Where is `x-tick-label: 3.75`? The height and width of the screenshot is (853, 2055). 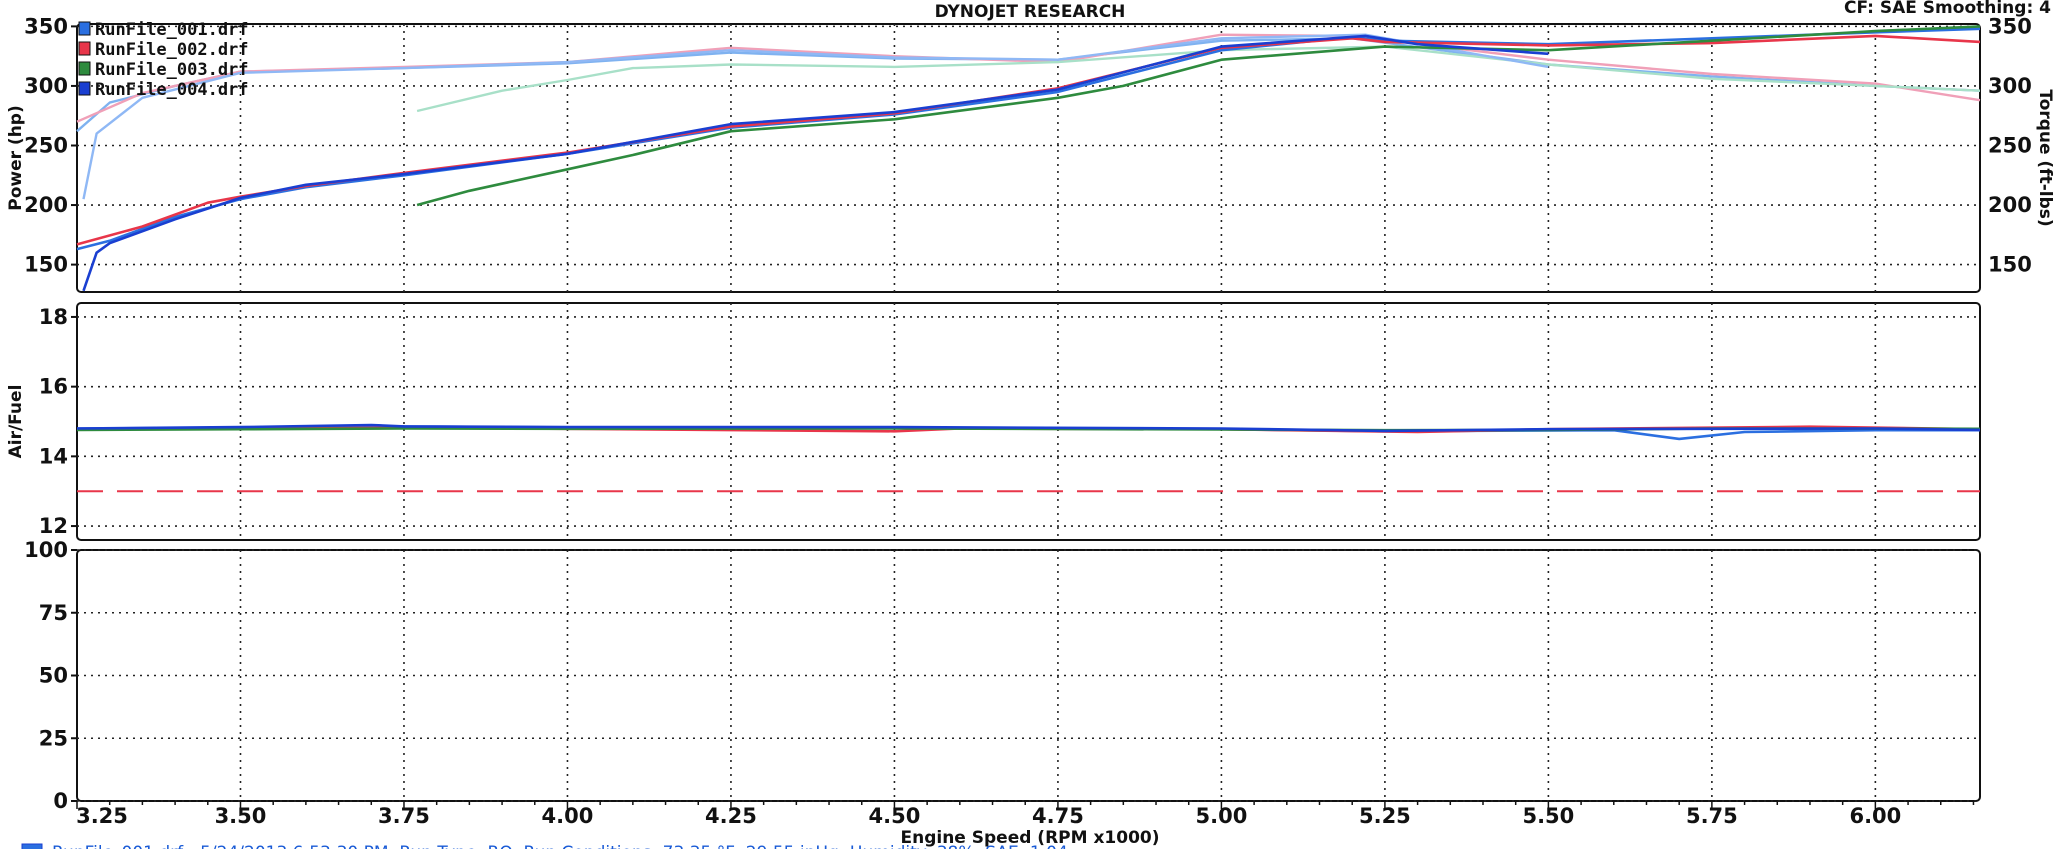
x-tick-label: 3.75 is located at coordinates (404, 816).